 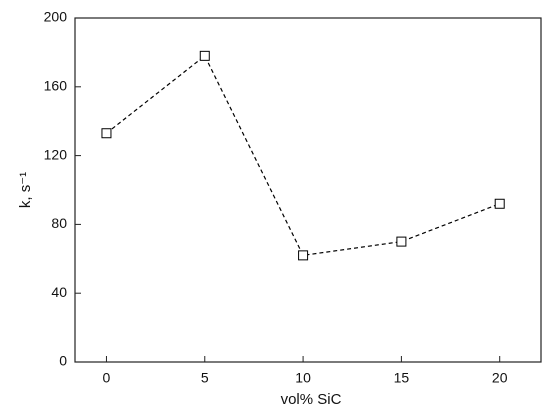 I want to click on x-tick-label: 20, so click(x=500, y=378).